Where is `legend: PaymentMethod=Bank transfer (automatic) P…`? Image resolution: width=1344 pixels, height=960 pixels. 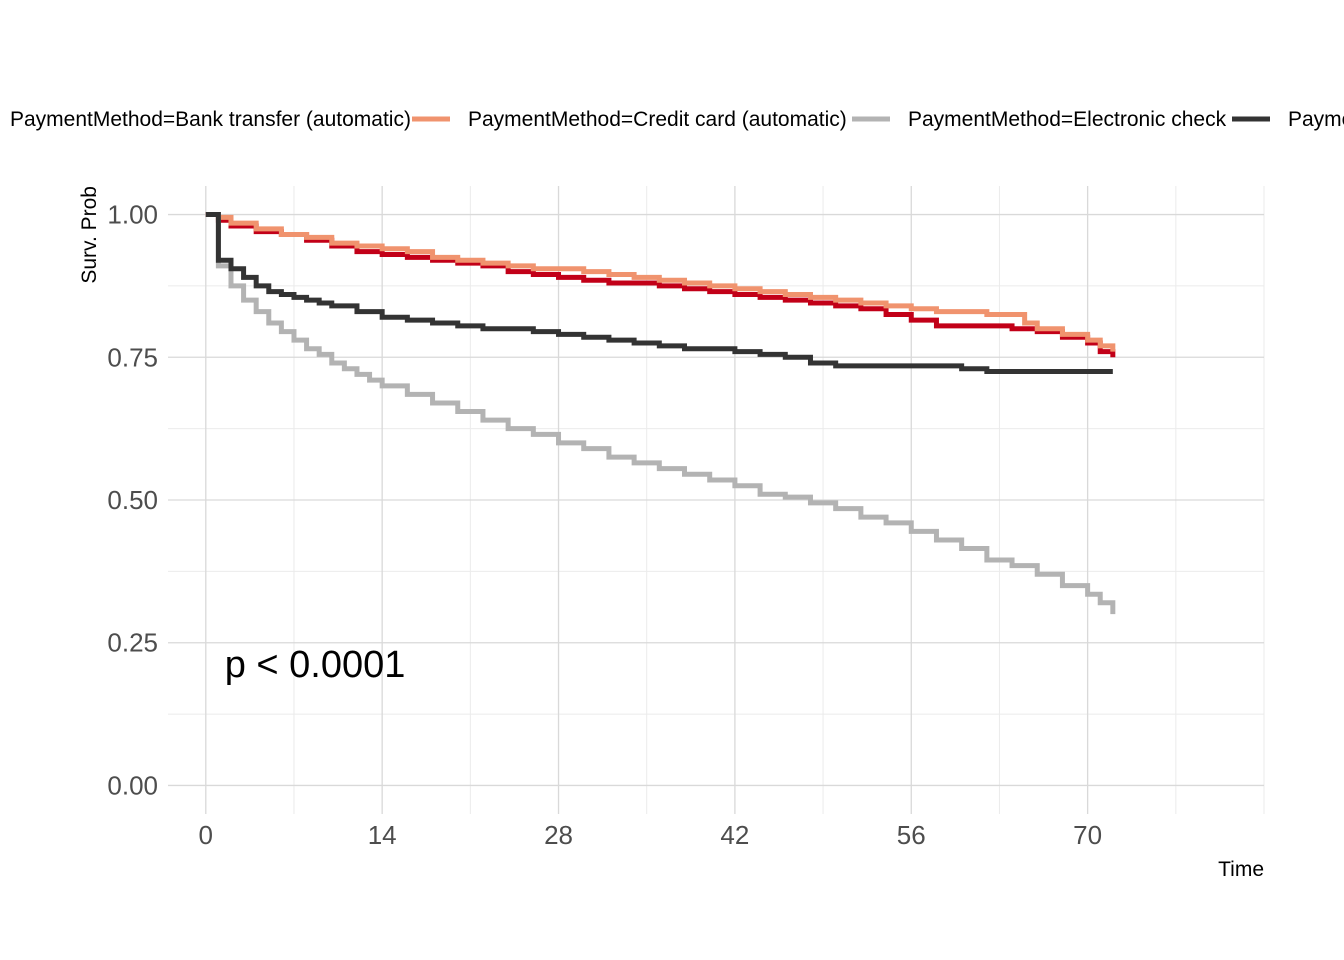 legend: PaymentMethod=Bank transfer (automatic) P… is located at coordinates (677, 119).